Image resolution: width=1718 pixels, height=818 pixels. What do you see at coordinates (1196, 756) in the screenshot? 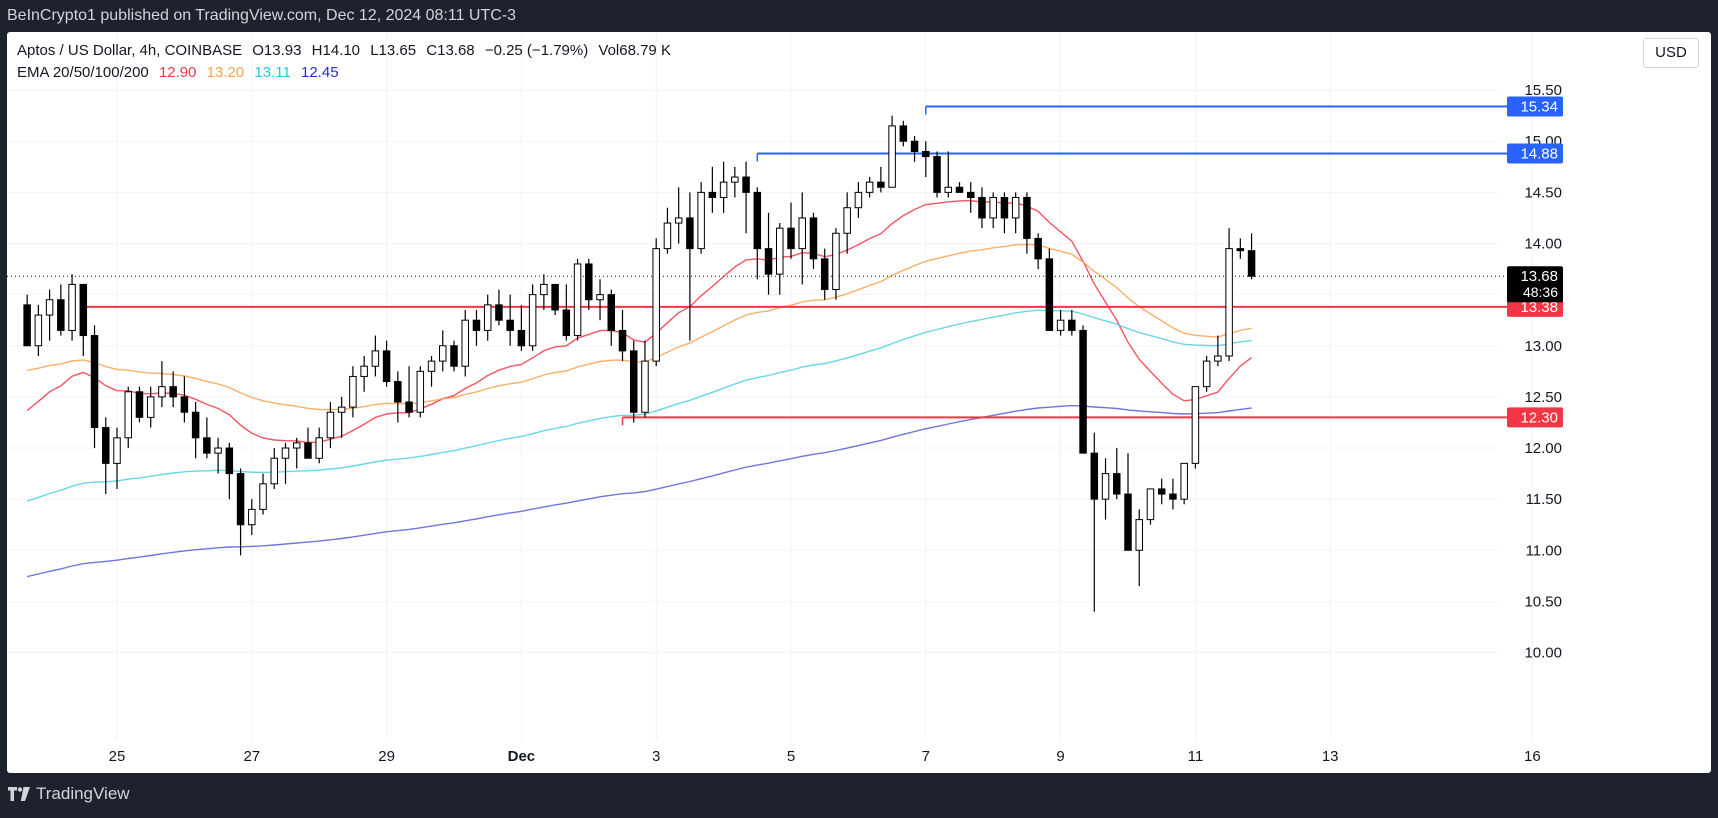
I see `x-tick-label: 11` at bounding box center [1196, 756].